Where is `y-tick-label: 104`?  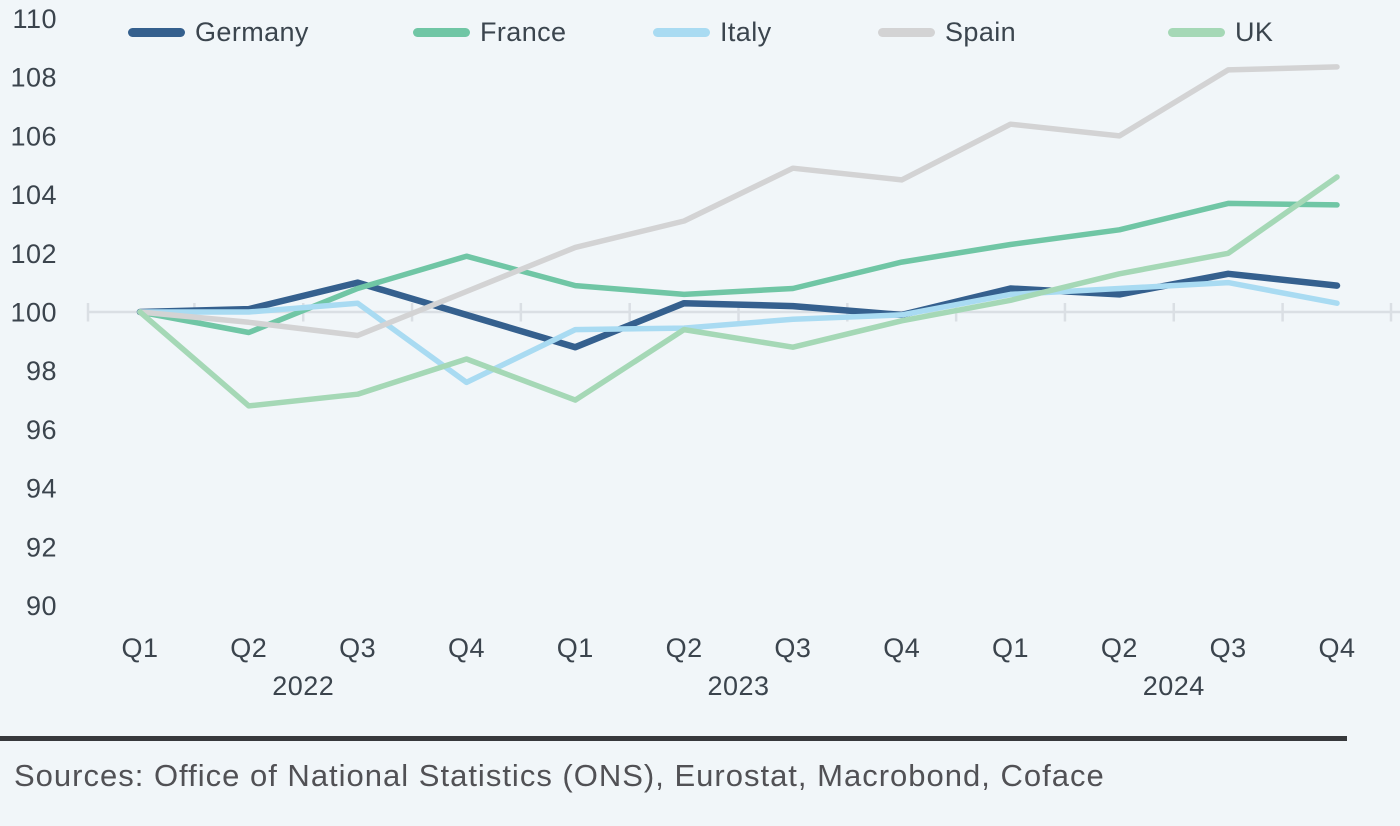 y-tick-label: 104 is located at coordinates (33, 195).